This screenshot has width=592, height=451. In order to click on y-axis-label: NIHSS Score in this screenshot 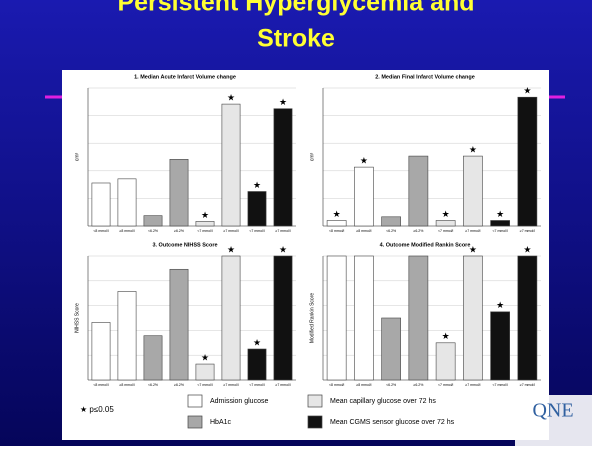, I will do `click(77, 318)`.